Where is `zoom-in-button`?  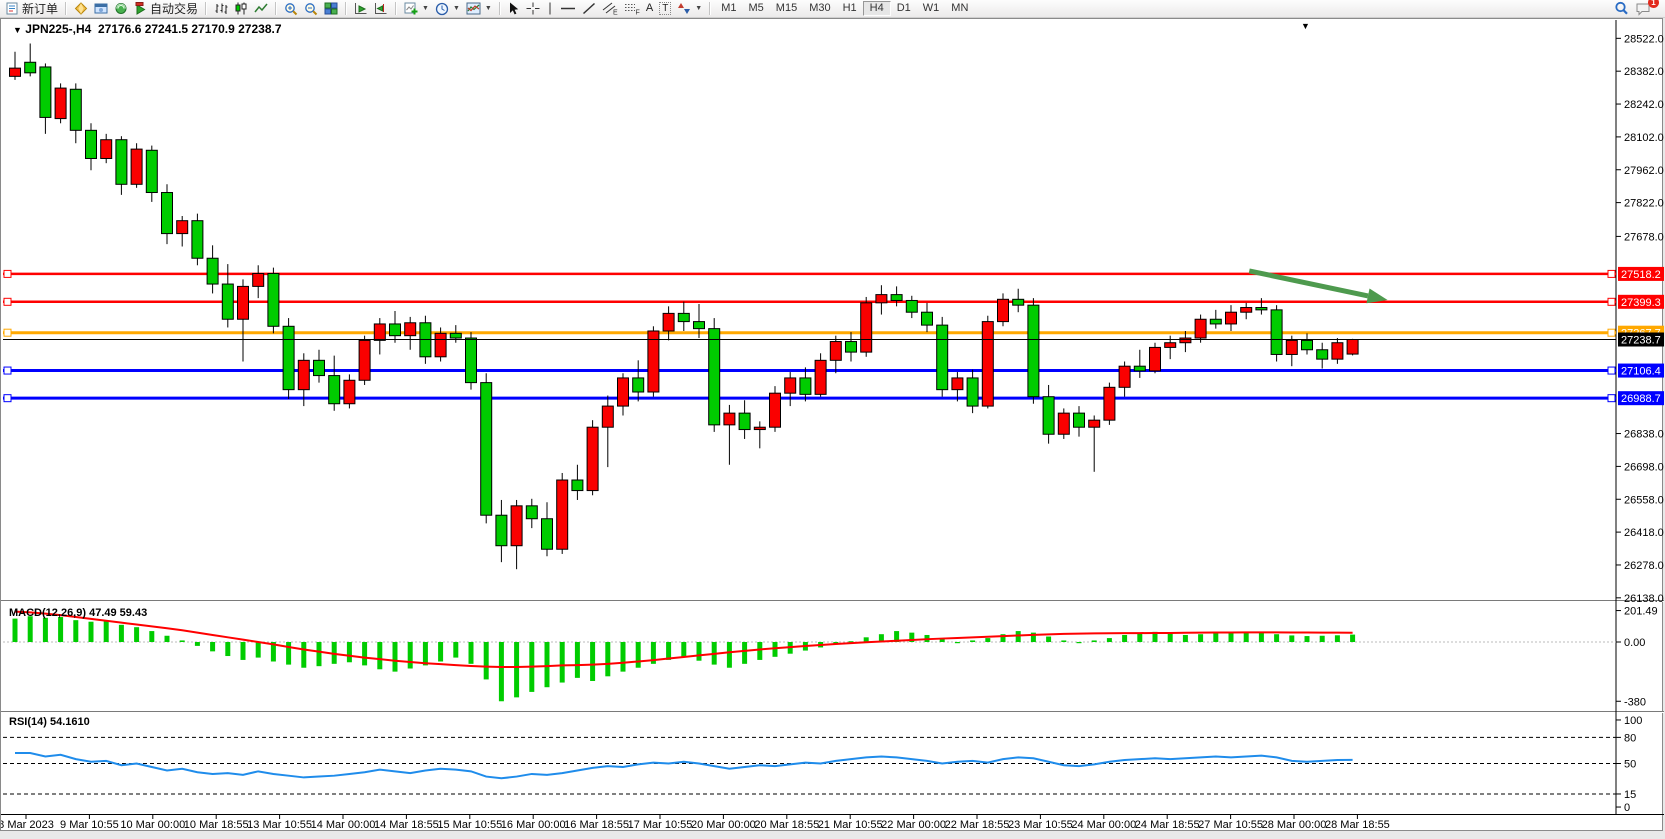
zoom-in-button is located at coordinates (291, 9).